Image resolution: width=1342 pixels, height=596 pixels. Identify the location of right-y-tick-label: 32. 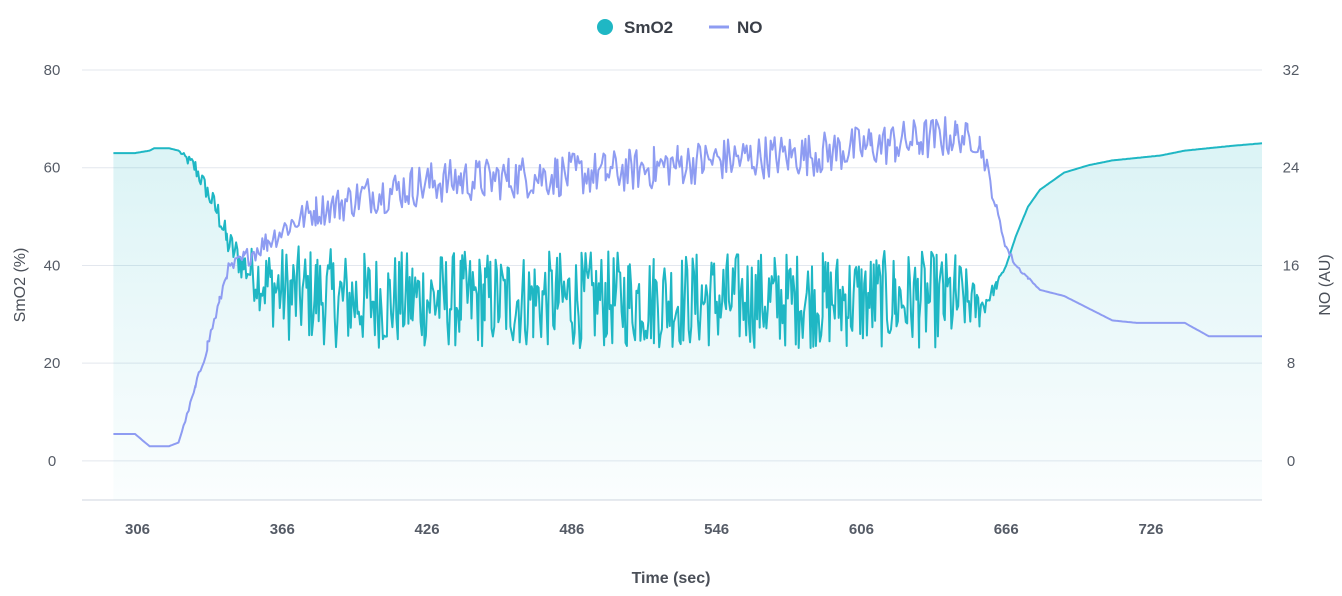
(1291, 70).